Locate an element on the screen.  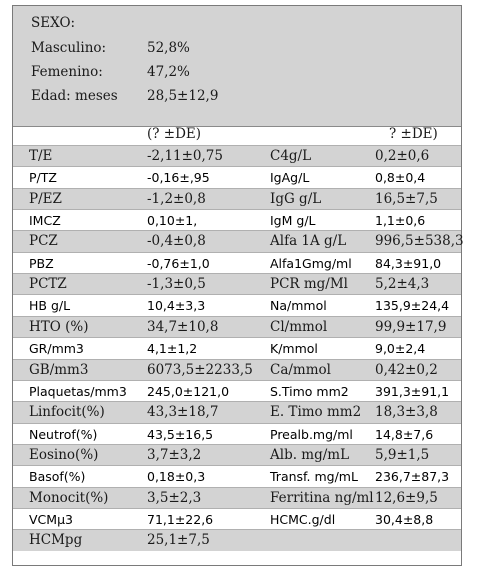
row-label-left: HTO (%) is located at coordinates (59, 326).